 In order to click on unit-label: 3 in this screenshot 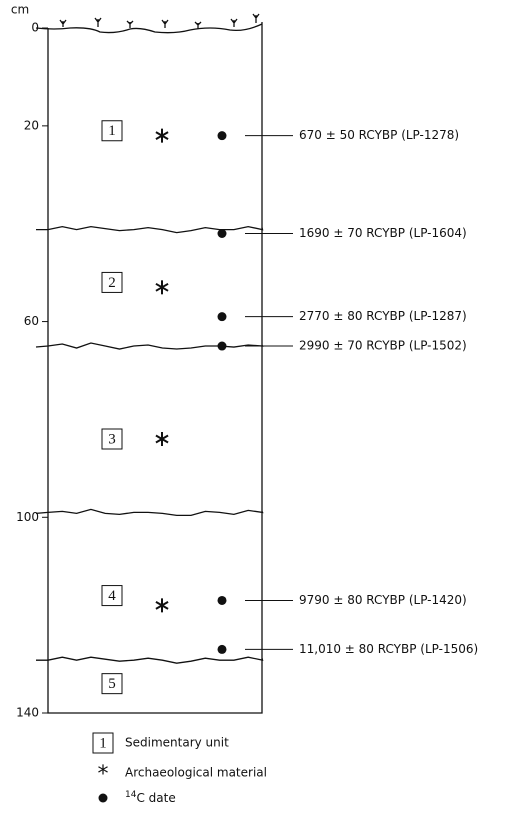, I will do `click(112, 439)`.